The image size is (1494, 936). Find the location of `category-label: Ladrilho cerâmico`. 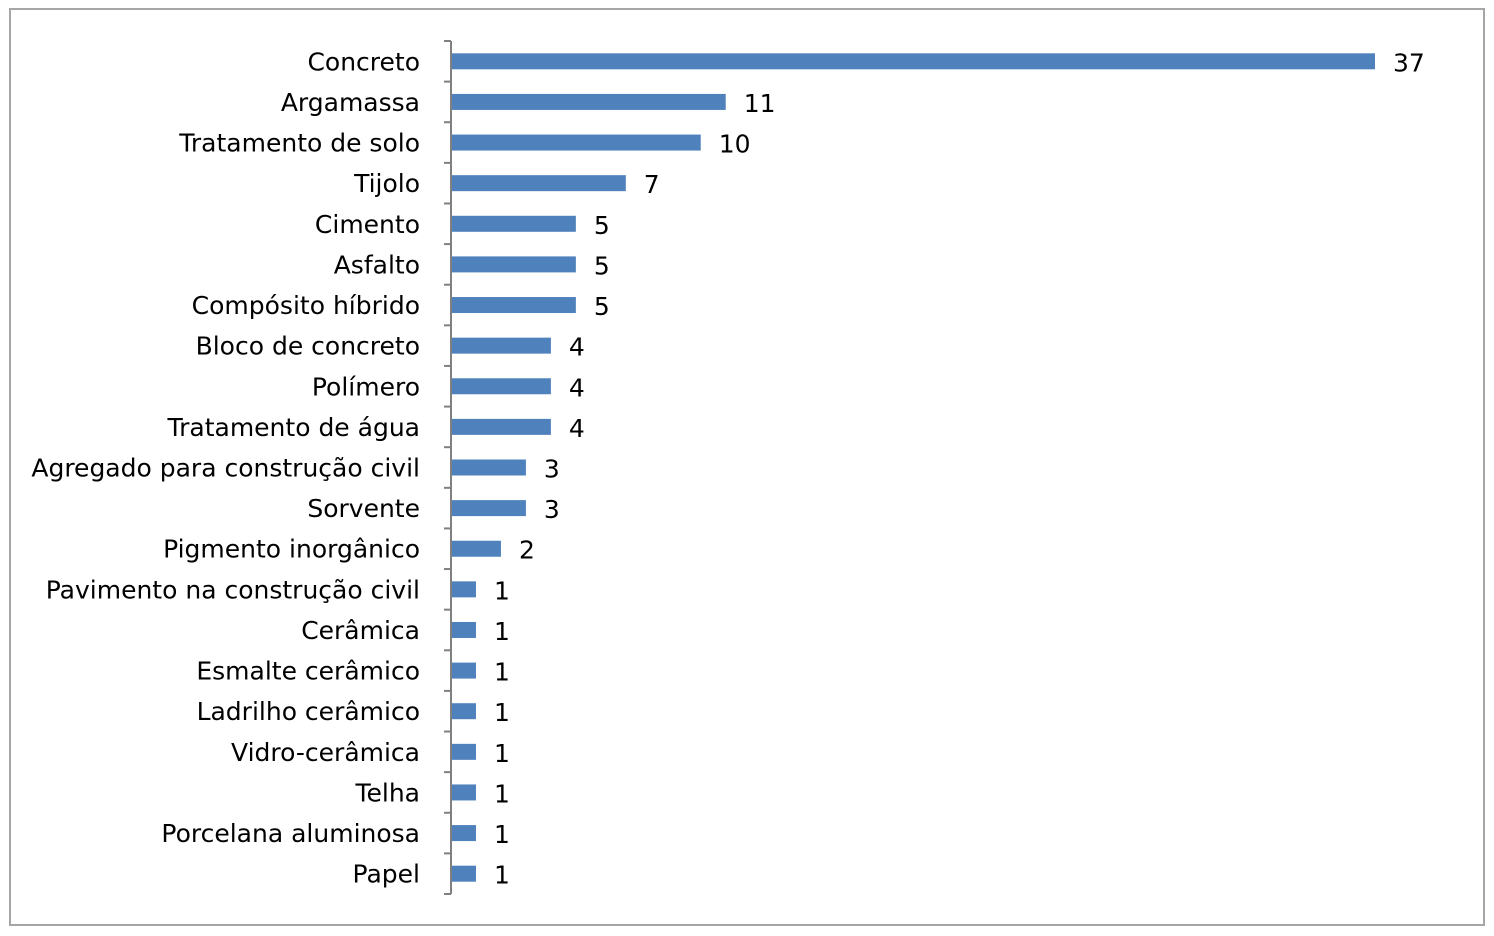

category-label: Ladrilho cerâmico is located at coordinates (308, 711).